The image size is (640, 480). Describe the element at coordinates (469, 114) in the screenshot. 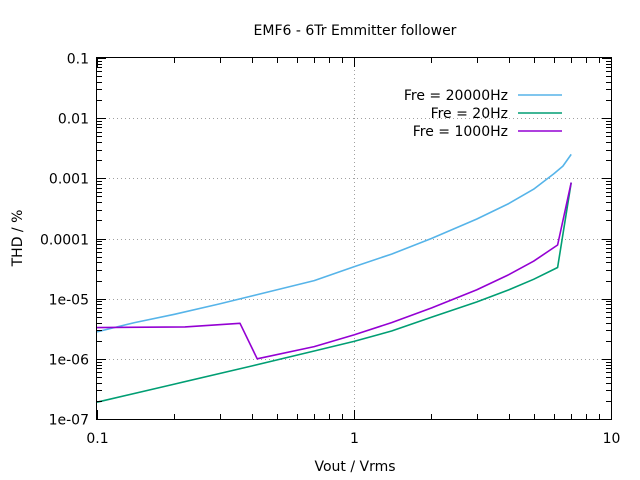

I see `legend-label-1: Fre = 20Hz` at that location.